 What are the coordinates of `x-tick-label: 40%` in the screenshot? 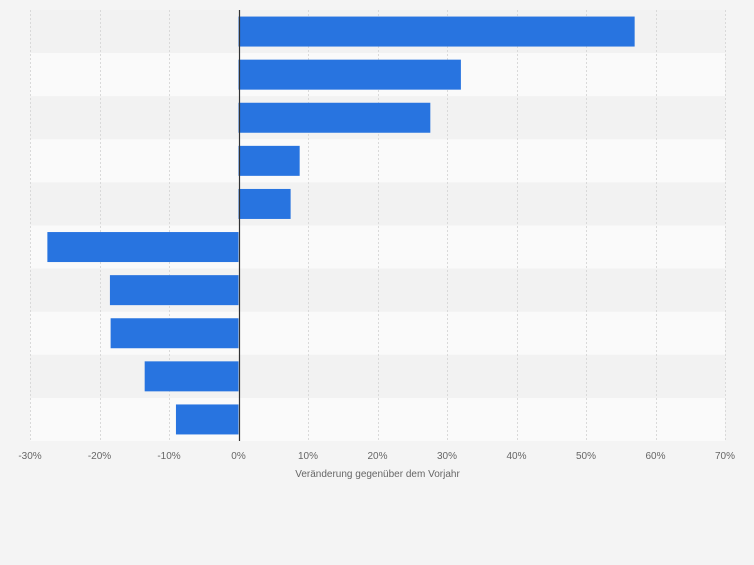 It's located at (516, 456).